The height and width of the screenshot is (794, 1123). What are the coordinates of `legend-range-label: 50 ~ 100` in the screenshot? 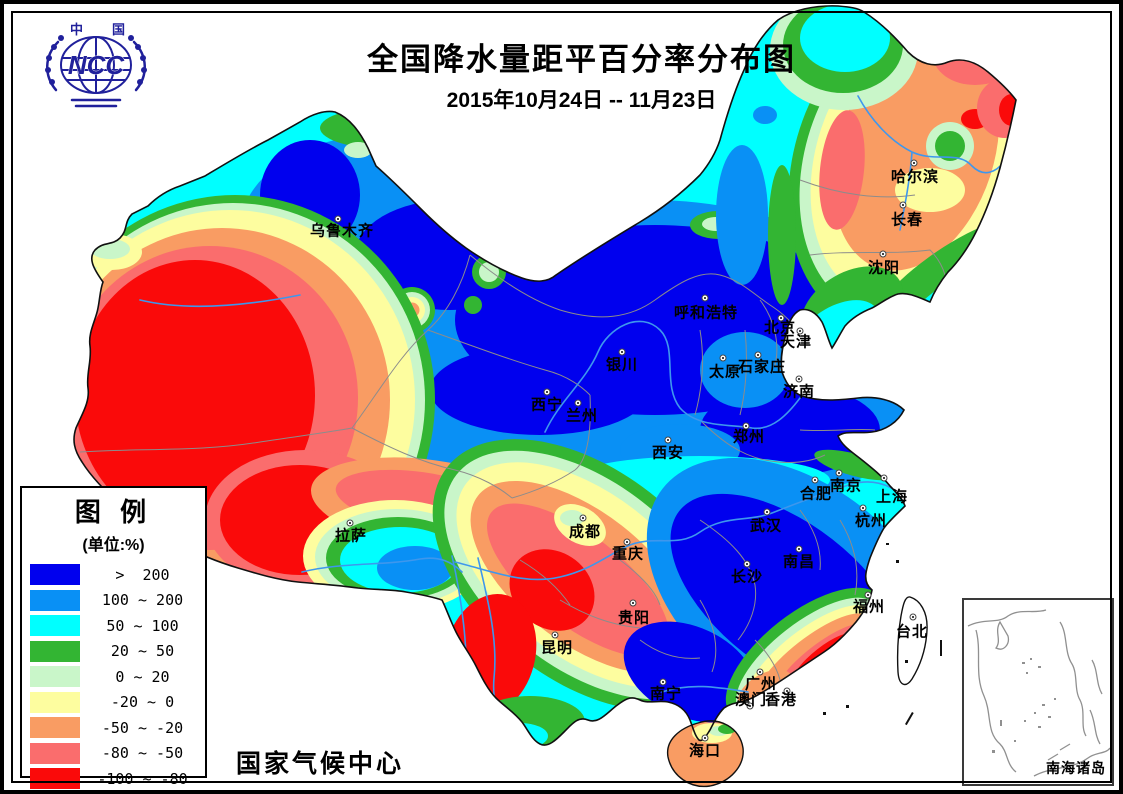 It's located at (142, 625).